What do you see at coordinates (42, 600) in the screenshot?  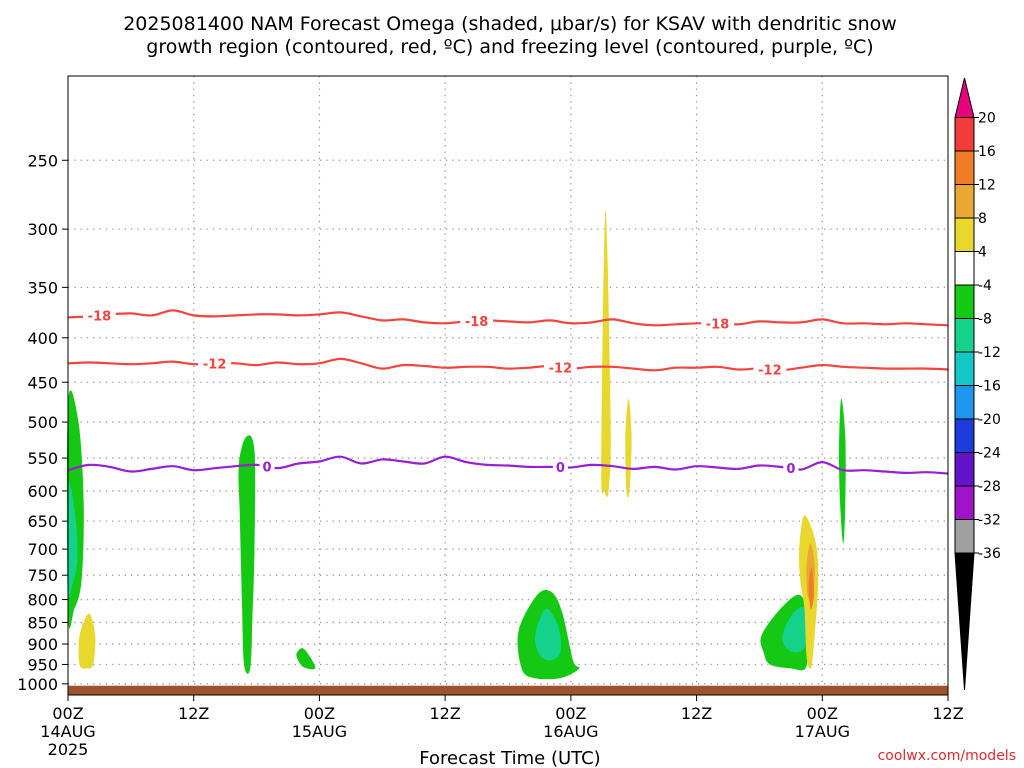 I see `y-tick-label: 800` at bounding box center [42, 600].